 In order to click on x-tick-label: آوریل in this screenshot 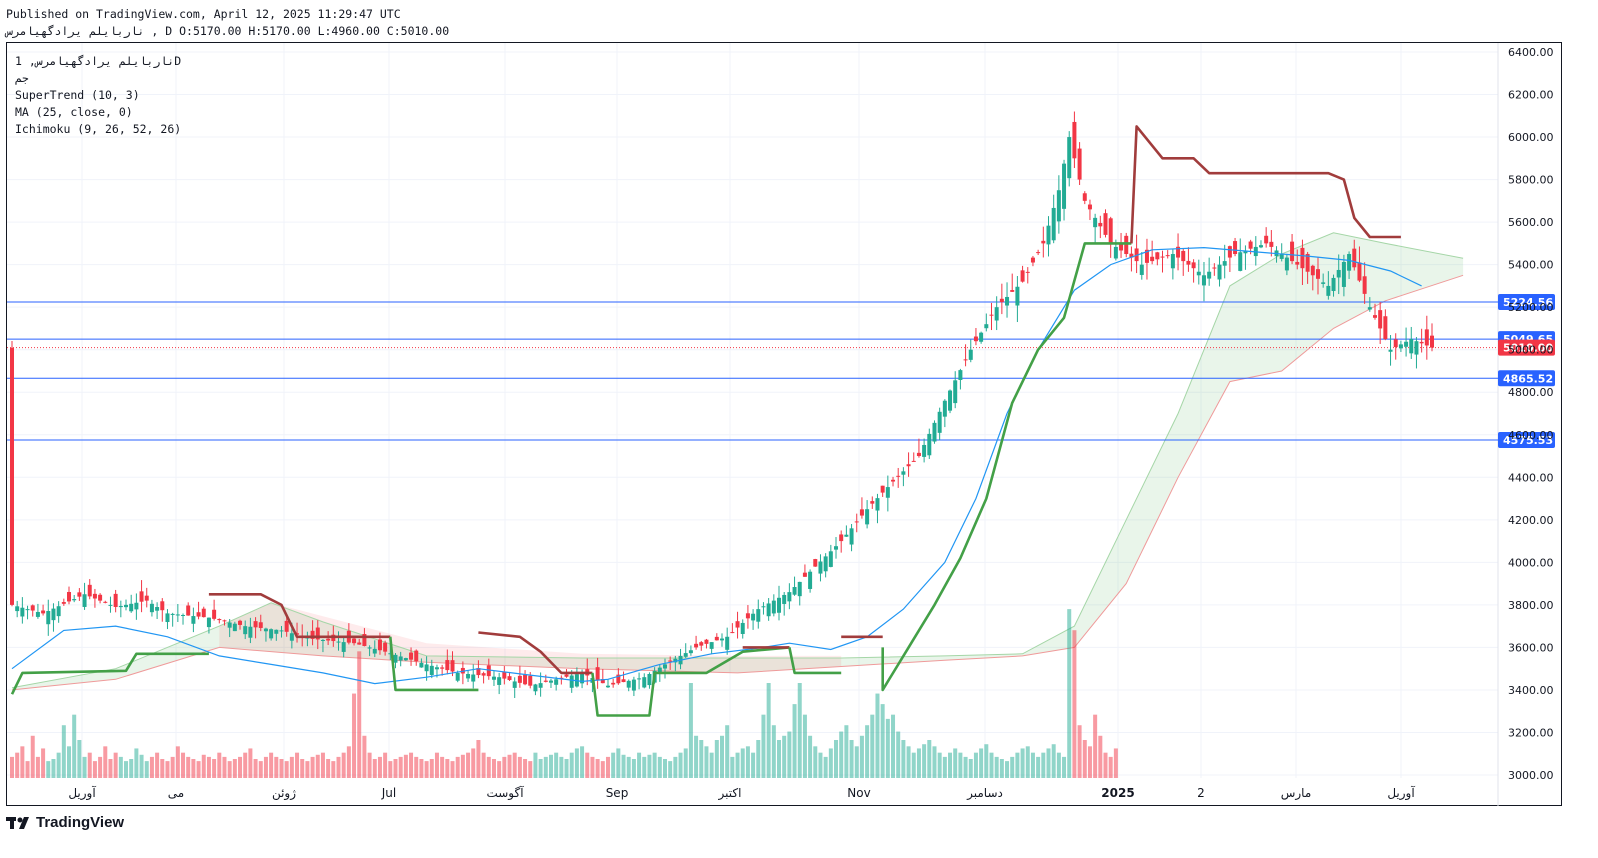, I will do `click(82, 793)`.